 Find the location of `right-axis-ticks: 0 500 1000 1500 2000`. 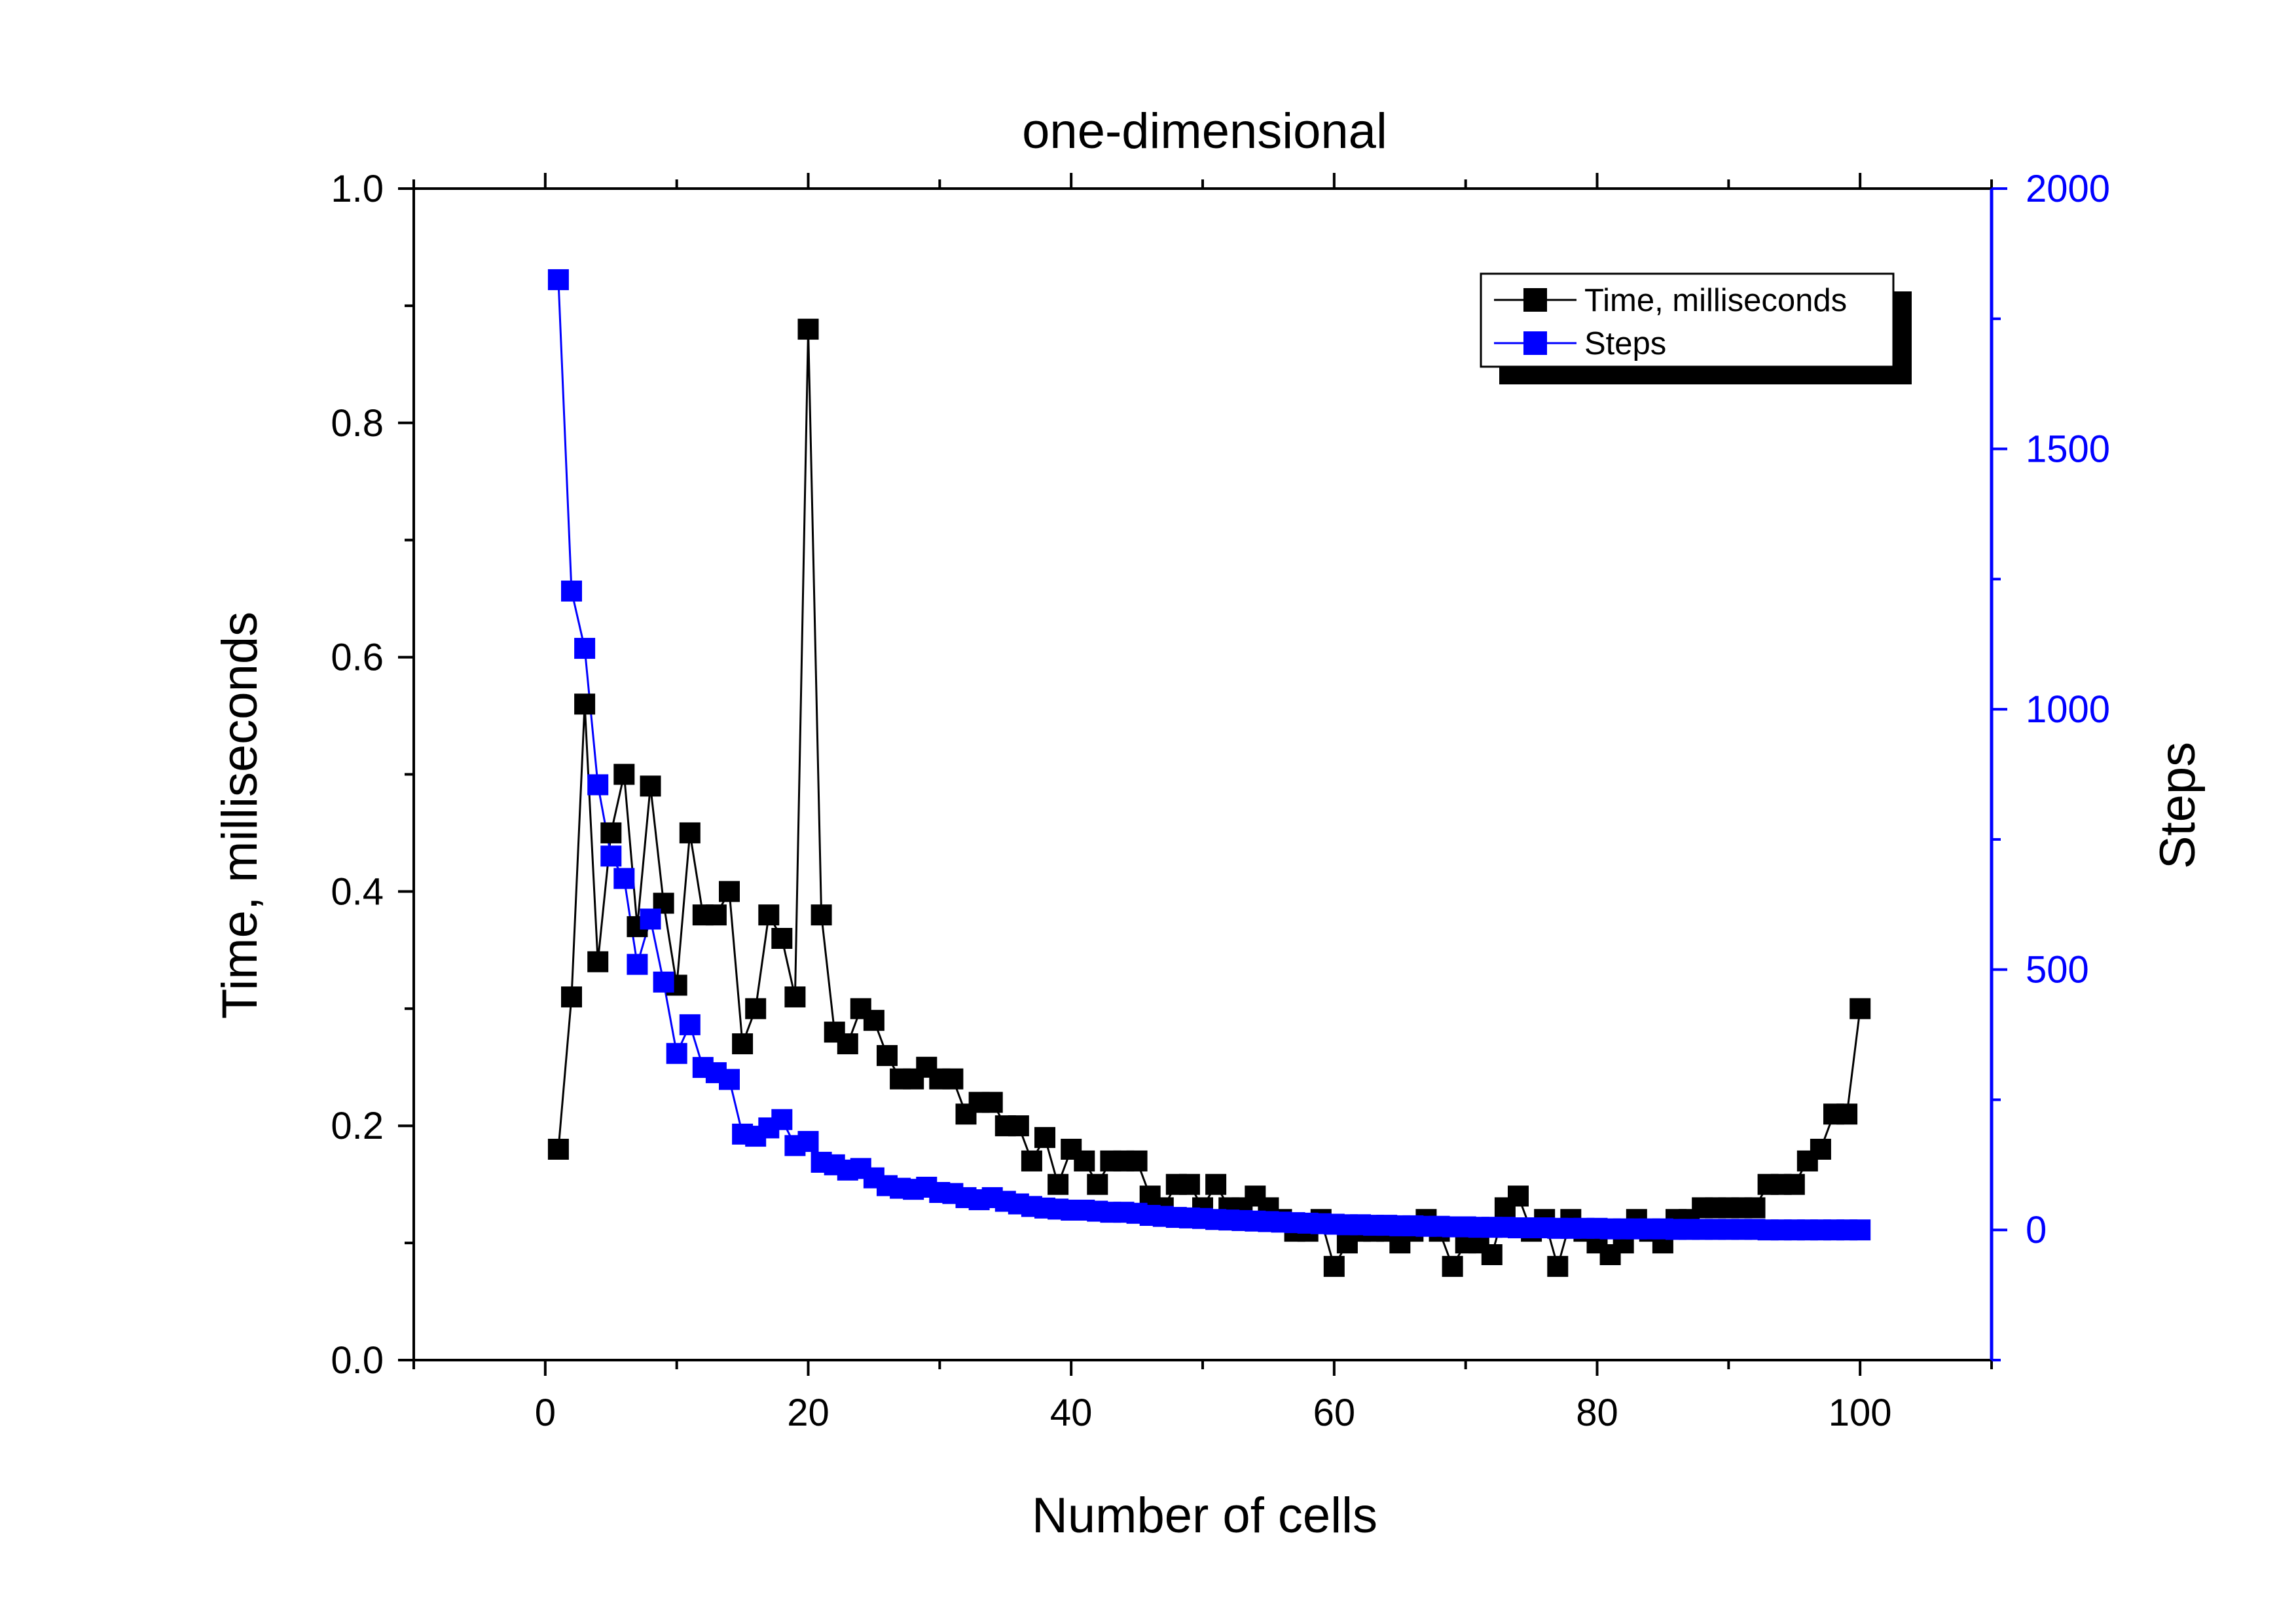

right-axis-ticks: 0 500 1000 1500 2000 is located at coordinates (2051, 764).